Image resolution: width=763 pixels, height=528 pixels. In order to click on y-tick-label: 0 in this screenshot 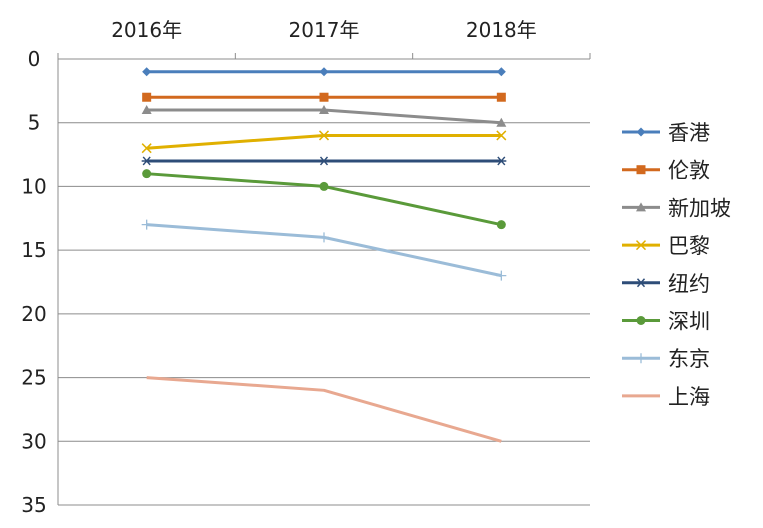, I will do `click(34, 59)`.